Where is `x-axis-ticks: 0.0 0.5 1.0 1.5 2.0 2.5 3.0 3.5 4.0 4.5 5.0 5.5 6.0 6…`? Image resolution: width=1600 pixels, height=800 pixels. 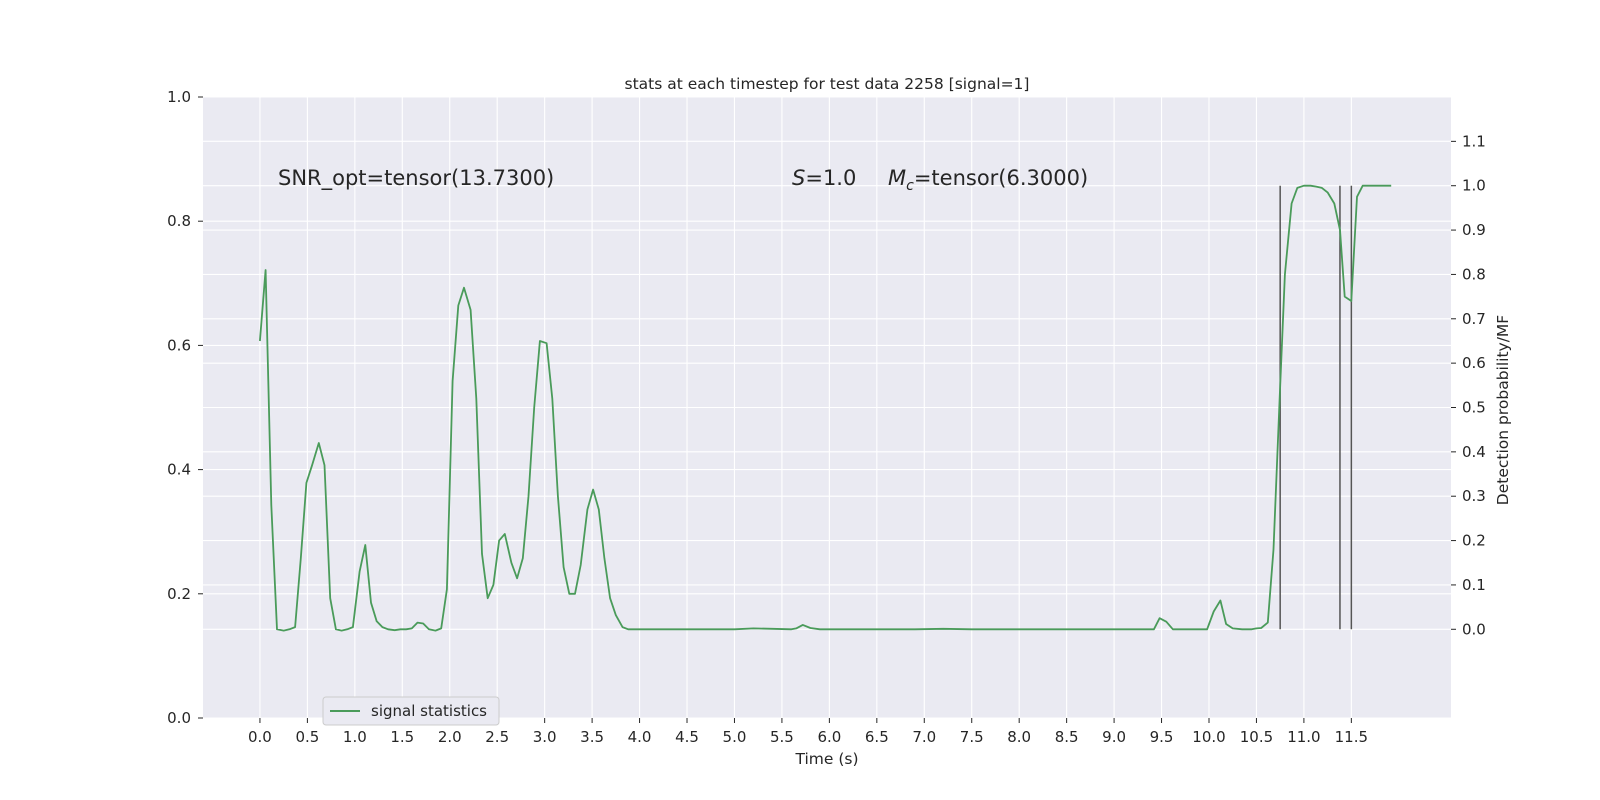
x-axis-ticks: 0.0 0.5 1.0 1.5 2.0 2.5 3.0 3.5 4.0 4.5 5.0 5.5 6.0 6… is located at coordinates (808, 732).